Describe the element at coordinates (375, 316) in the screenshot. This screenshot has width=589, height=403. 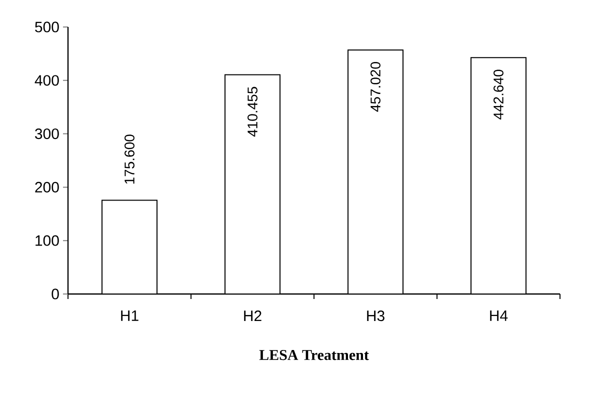
I see `x-tick-label: H3` at that location.